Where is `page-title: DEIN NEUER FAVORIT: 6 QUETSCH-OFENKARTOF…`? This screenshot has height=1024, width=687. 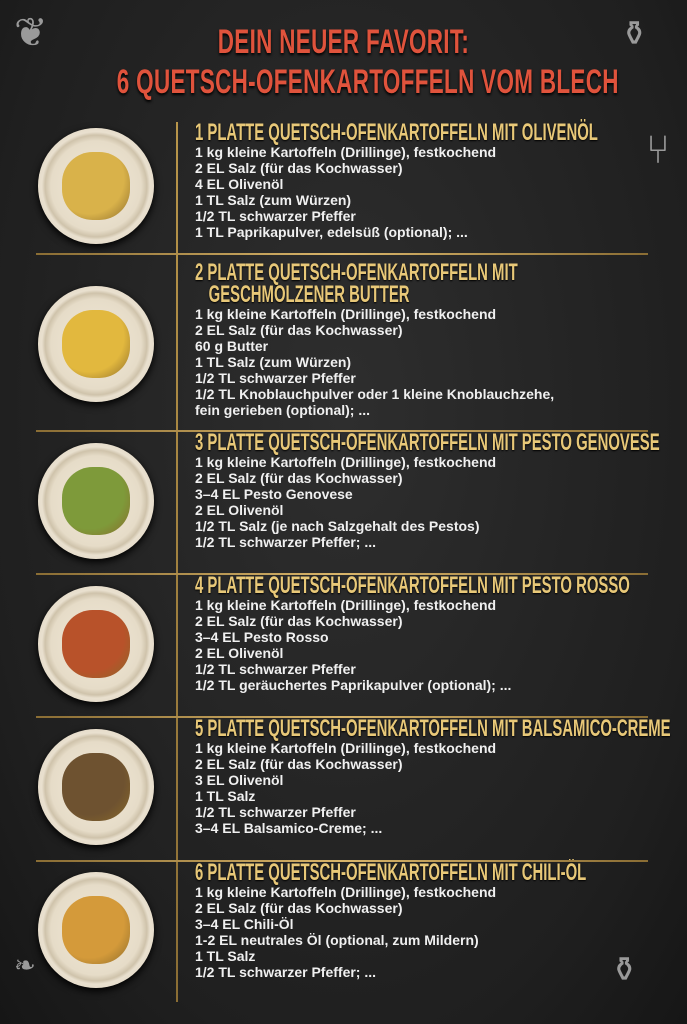 page-title: DEIN NEUER FAVORIT: 6 QUETSCH-OFENKARTOF… is located at coordinates (343, 62).